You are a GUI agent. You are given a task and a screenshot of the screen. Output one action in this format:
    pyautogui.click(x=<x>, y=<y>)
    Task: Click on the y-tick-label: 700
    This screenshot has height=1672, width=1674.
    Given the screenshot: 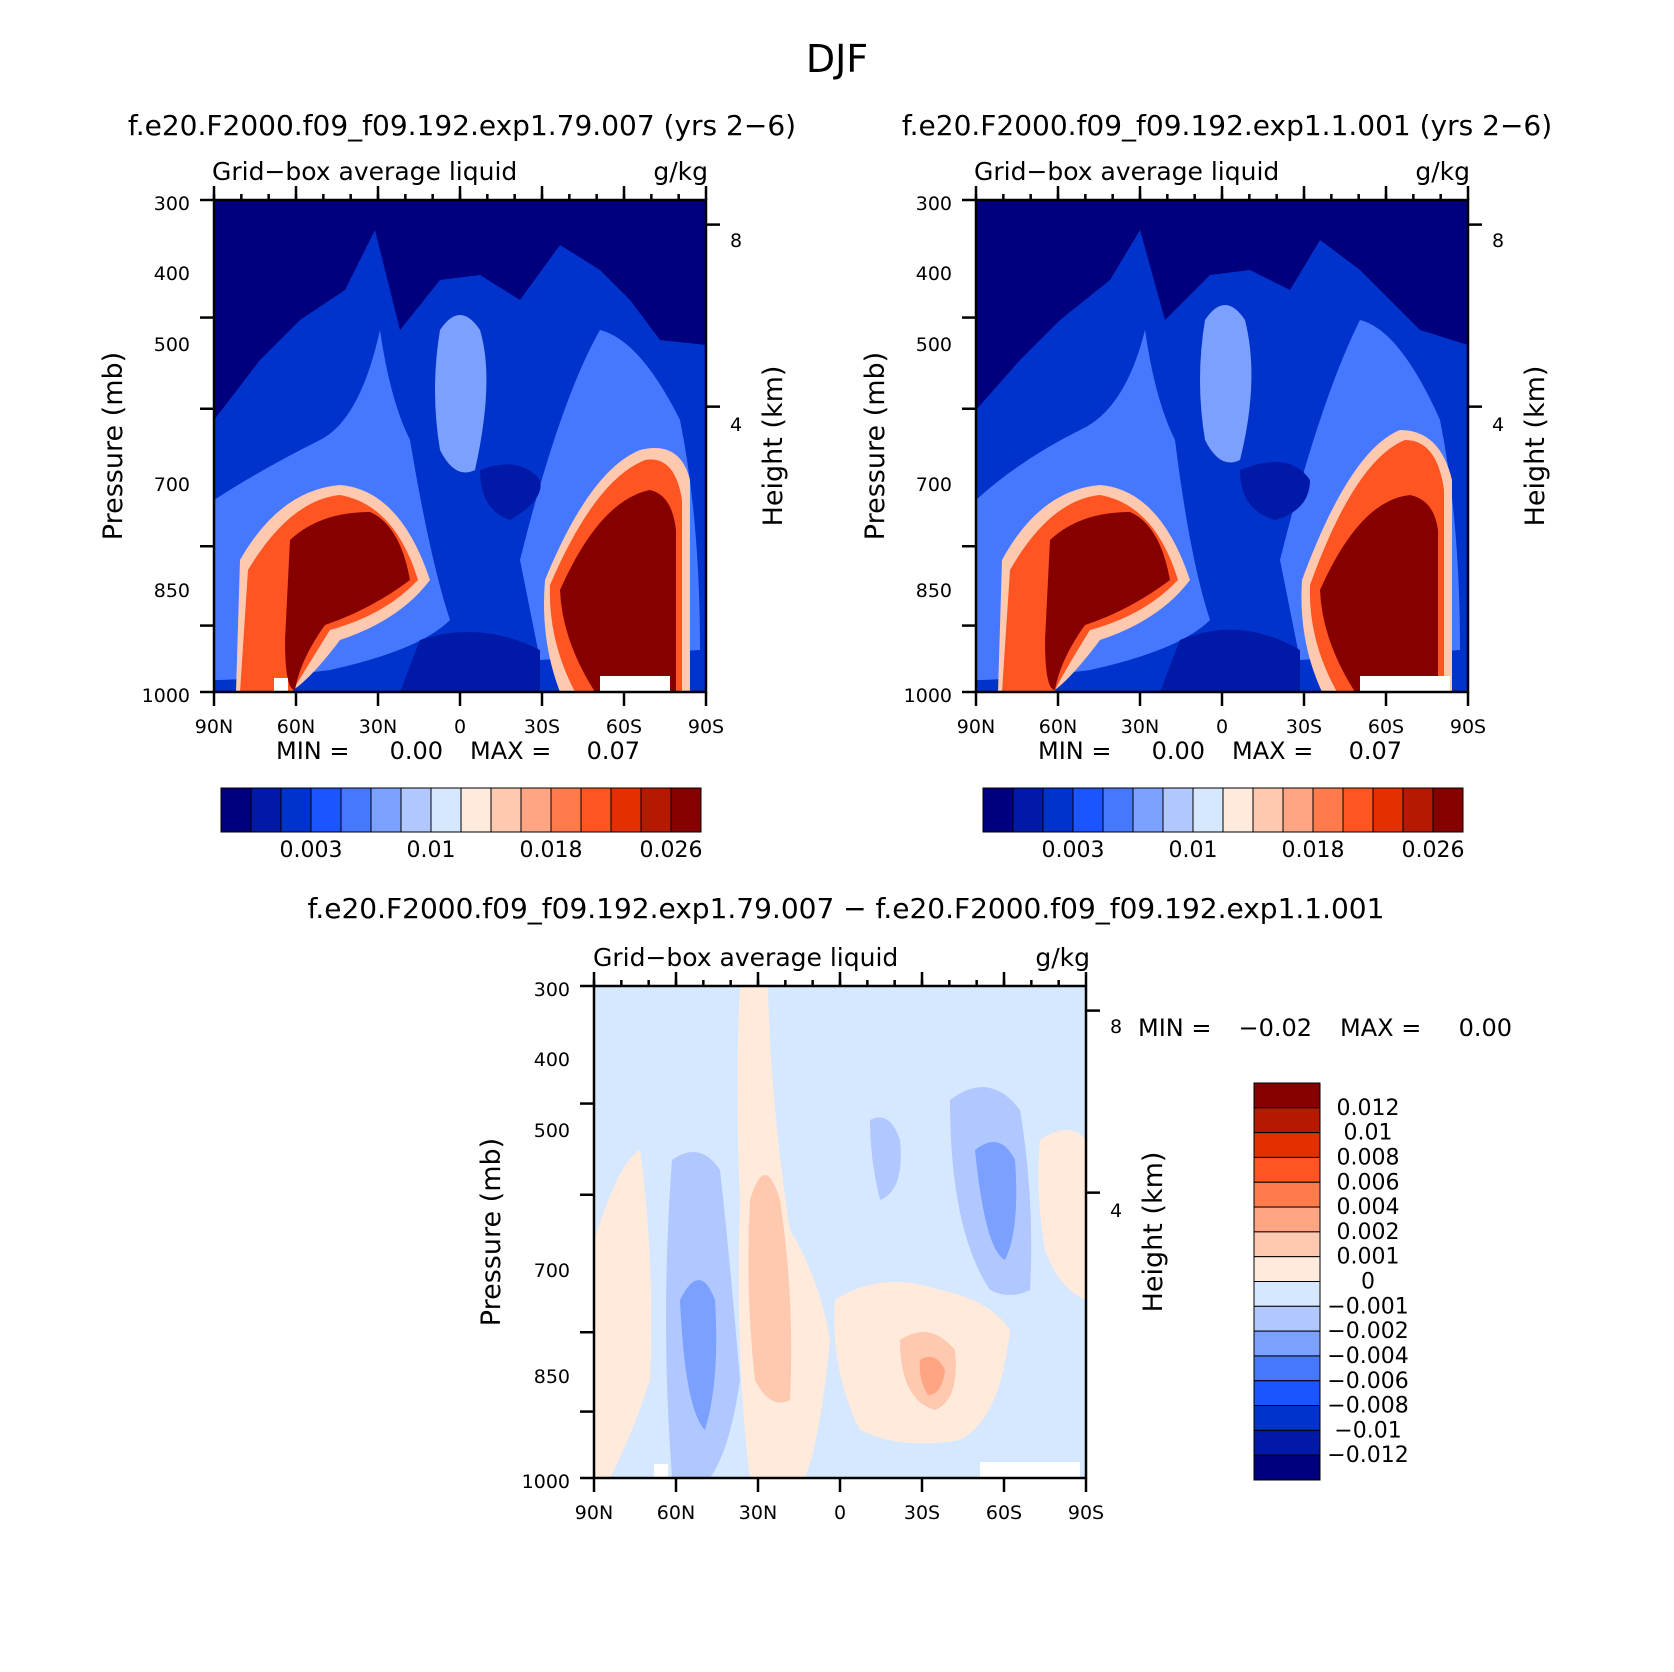 What is the action you would take?
    pyautogui.click(x=172, y=485)
    